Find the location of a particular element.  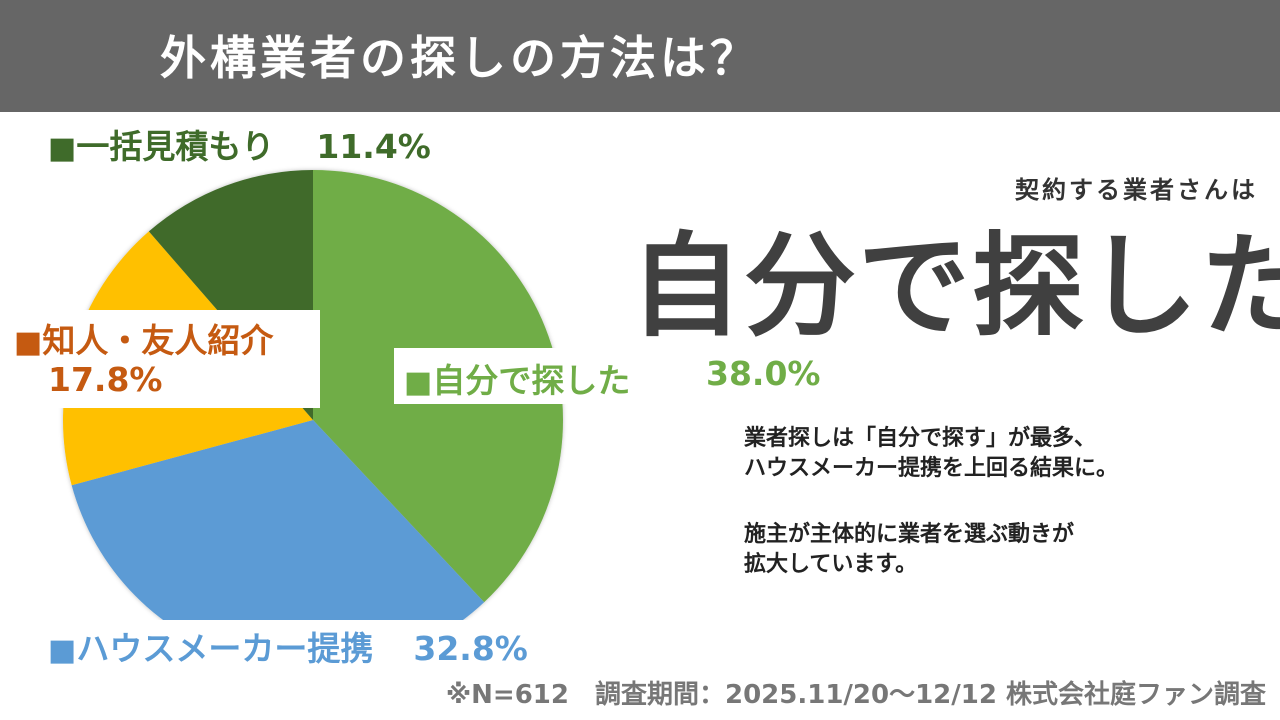

label-self-search-percent: 38.0% is located at coordinates (763, 373).